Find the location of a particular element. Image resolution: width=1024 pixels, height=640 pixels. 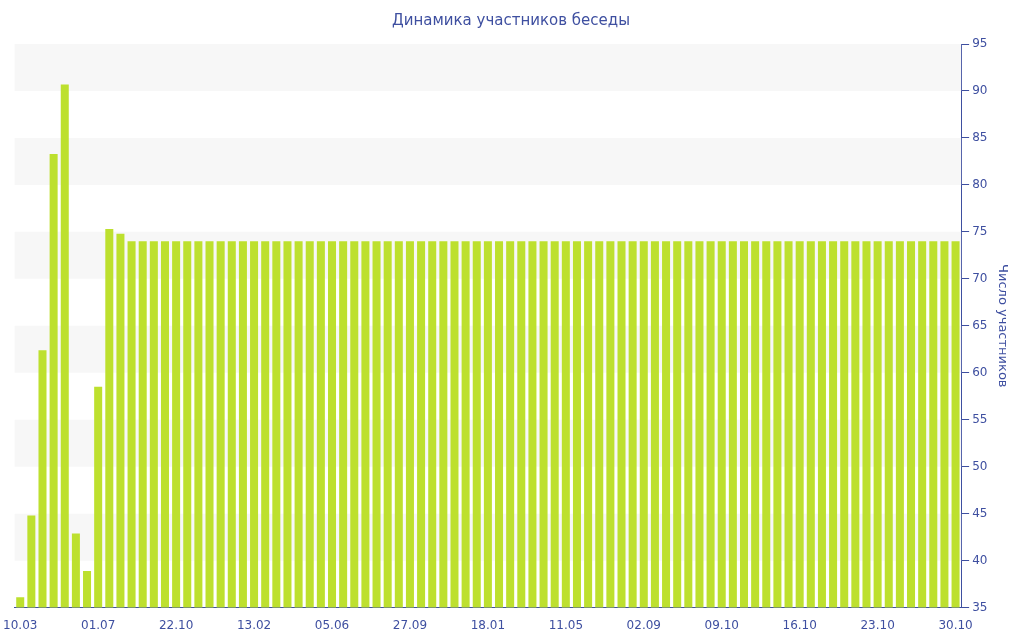

x-tick-label: 11.05 is located at coordinates (566, 624).